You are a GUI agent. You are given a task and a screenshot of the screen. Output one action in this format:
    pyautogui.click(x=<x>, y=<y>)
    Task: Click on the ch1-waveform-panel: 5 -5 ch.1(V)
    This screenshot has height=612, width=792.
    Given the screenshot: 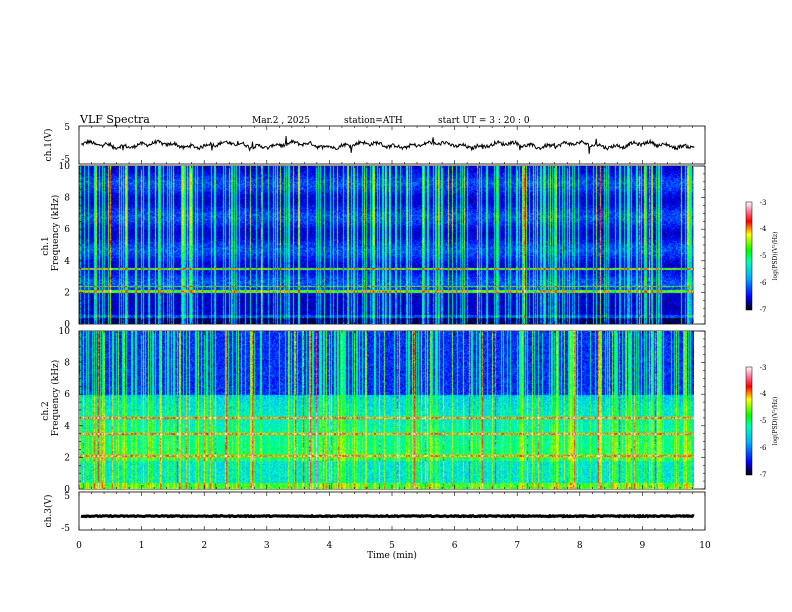 What is the action you would take?
    pyautogui.click(x=374, y=144)
    